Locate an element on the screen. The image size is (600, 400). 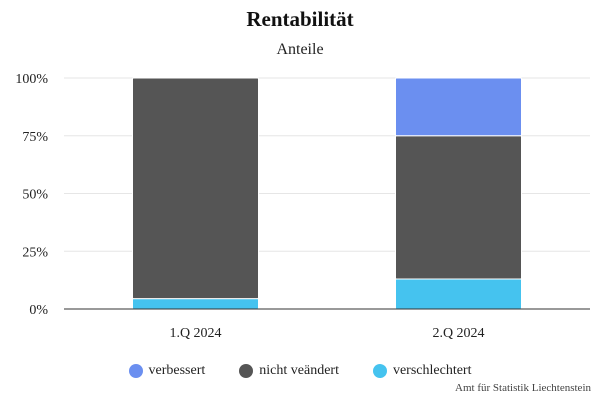
y-tick-label: 25% is located at coordinates (35, 252).